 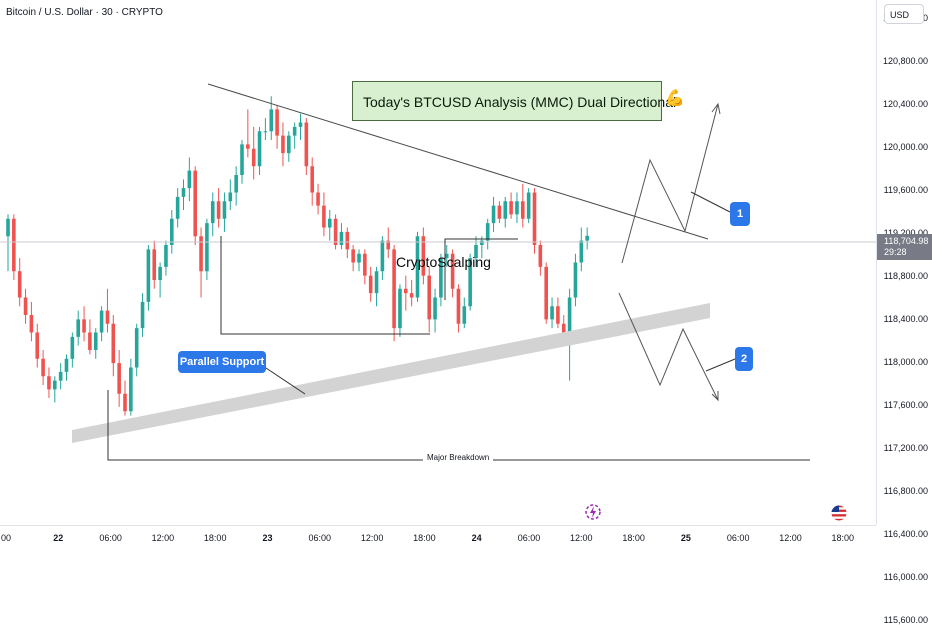 What do you see at coordinates (222, 362) in the screenshot?
I see `parallel-support-label: Parallel Support` at bounding box center [222, 362].